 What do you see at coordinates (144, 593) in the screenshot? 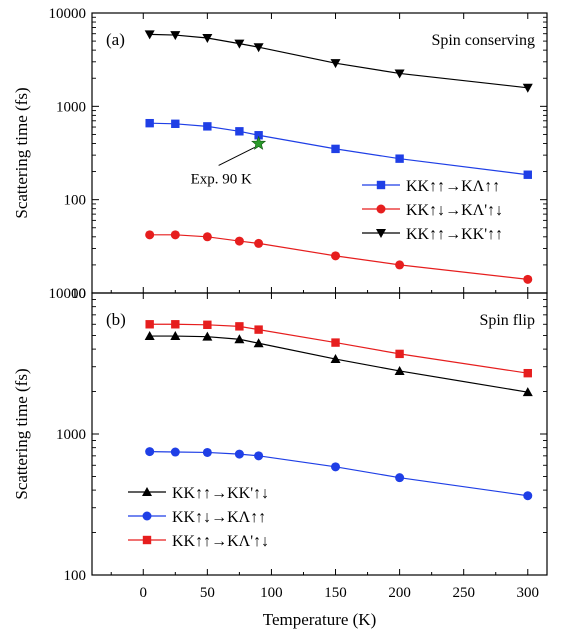
I see `x-tick-label: 0` at bounding box center [144, 593].